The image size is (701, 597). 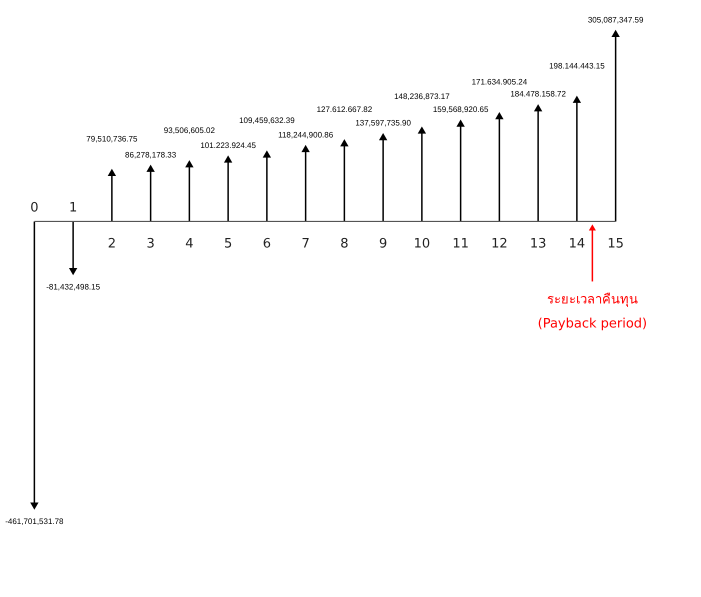 What do you see at coordinates (344, 109) in the screenshot?
I see `data-label: 127.612.667.82` at bounding box center [344, 109].